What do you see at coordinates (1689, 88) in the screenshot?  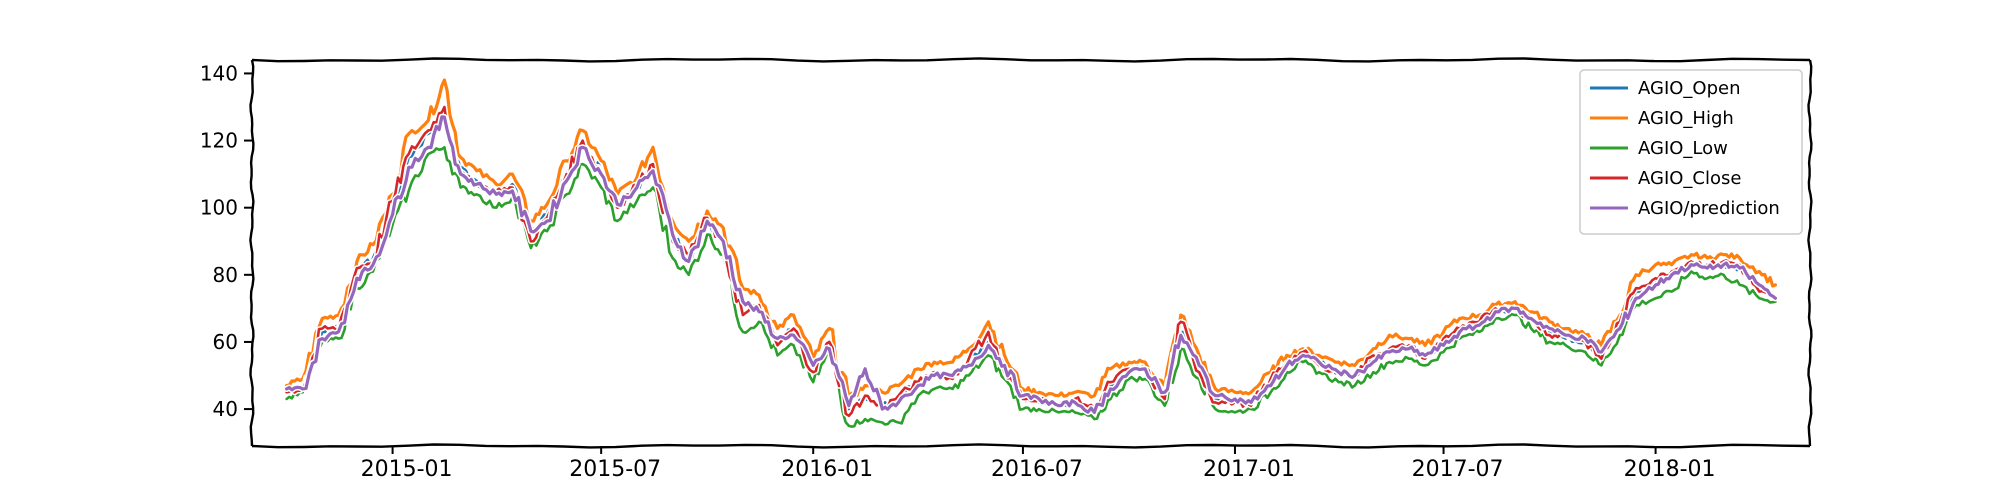 I see `legend-label: AGIO_Open` at bounding box center [1689, 88].